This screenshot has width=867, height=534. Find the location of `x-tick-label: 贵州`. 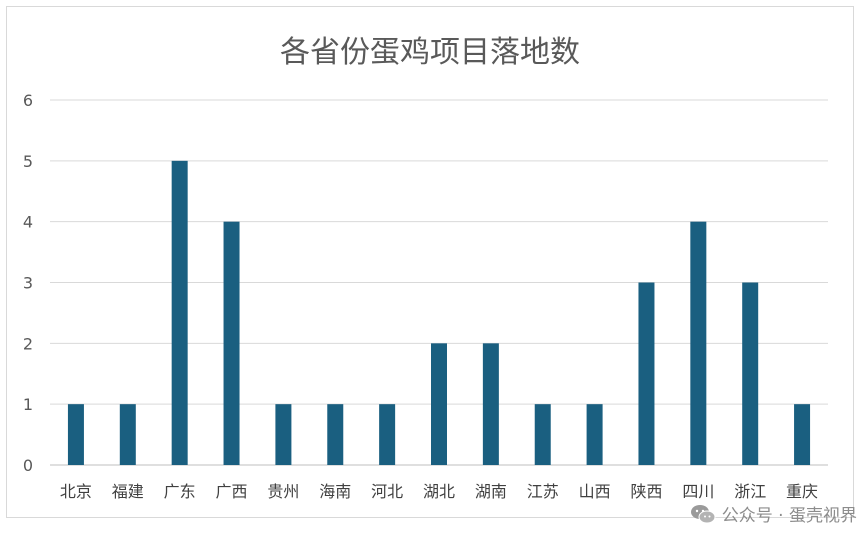

x-tick-label: 贵州 is located at coordinates (283, 491).